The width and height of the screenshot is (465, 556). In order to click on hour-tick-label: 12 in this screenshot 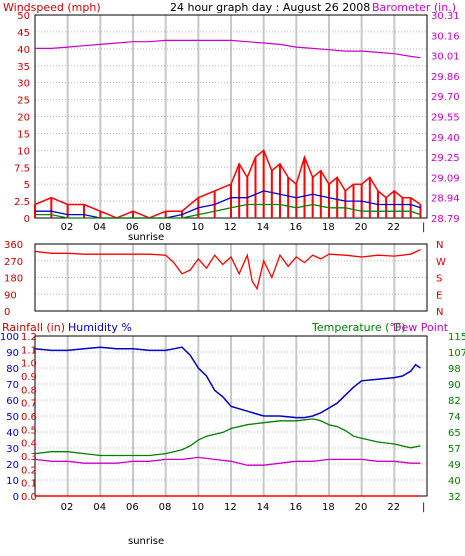, I will do `click(230, 227)`.